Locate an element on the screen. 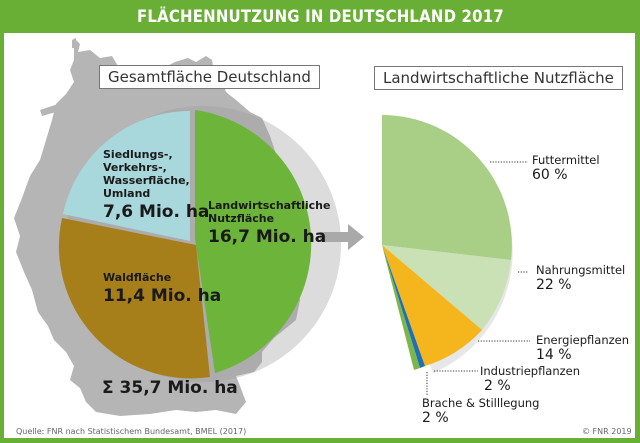  label-siedlung-line3: Wasserfläche, is located at coordinates (146, 180).